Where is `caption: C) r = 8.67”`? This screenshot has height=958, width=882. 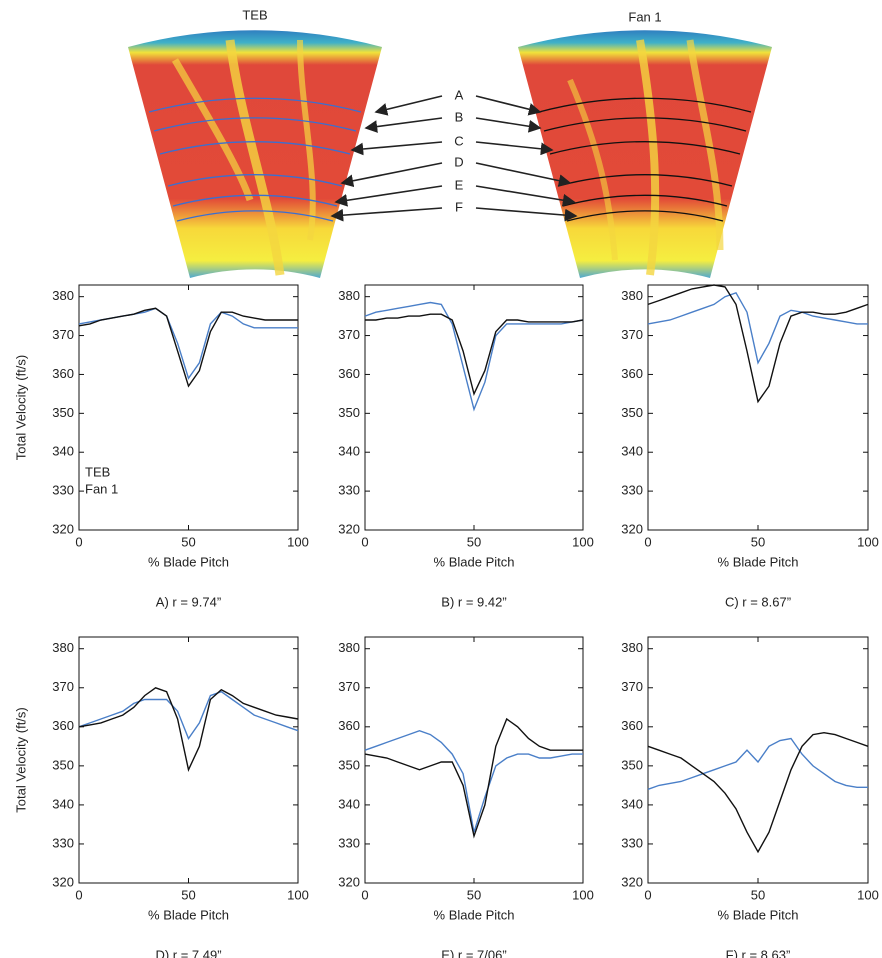 caption: C) r = 8.67” is located at coordinates (758, 601).